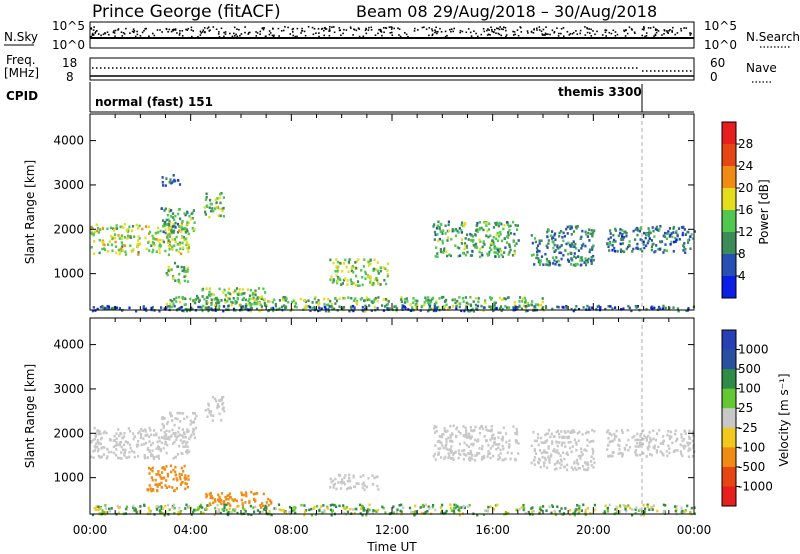  What do you see at coordinates (21, 37) in the screenshot?
I see `nsky-label: N.Sky` at bounding box center [21, 37].